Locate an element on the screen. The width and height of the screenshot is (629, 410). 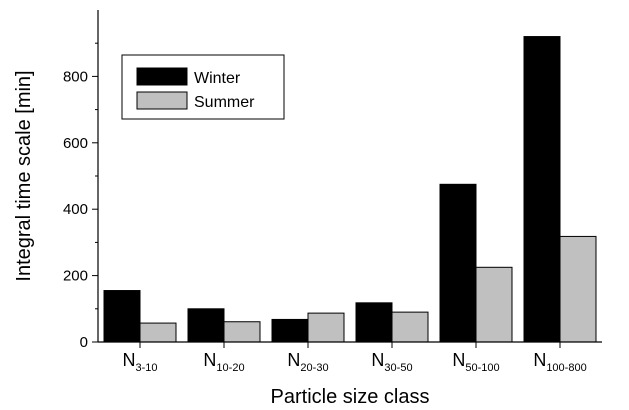
y-tick-label: 400 is located at coordinates (75, 209).